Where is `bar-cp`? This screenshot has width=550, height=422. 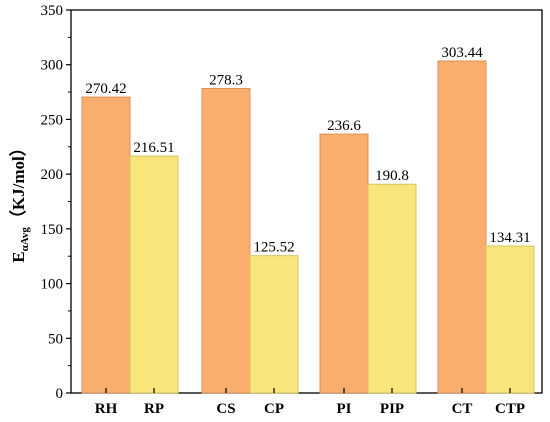 bar-cp is located at coordinates (274, 324).